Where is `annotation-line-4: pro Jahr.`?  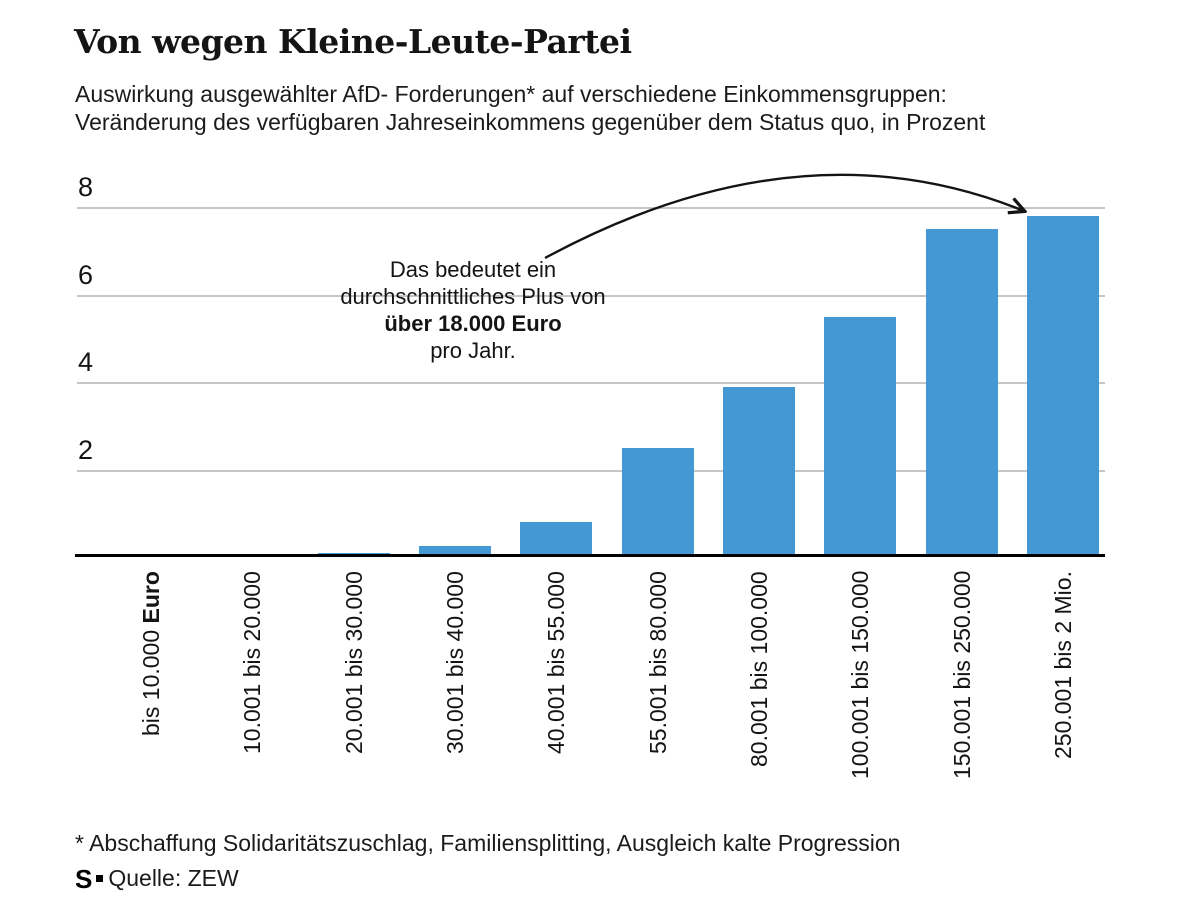 annotation-line-4: pro Jahr. is located at coordinates (473, 350).